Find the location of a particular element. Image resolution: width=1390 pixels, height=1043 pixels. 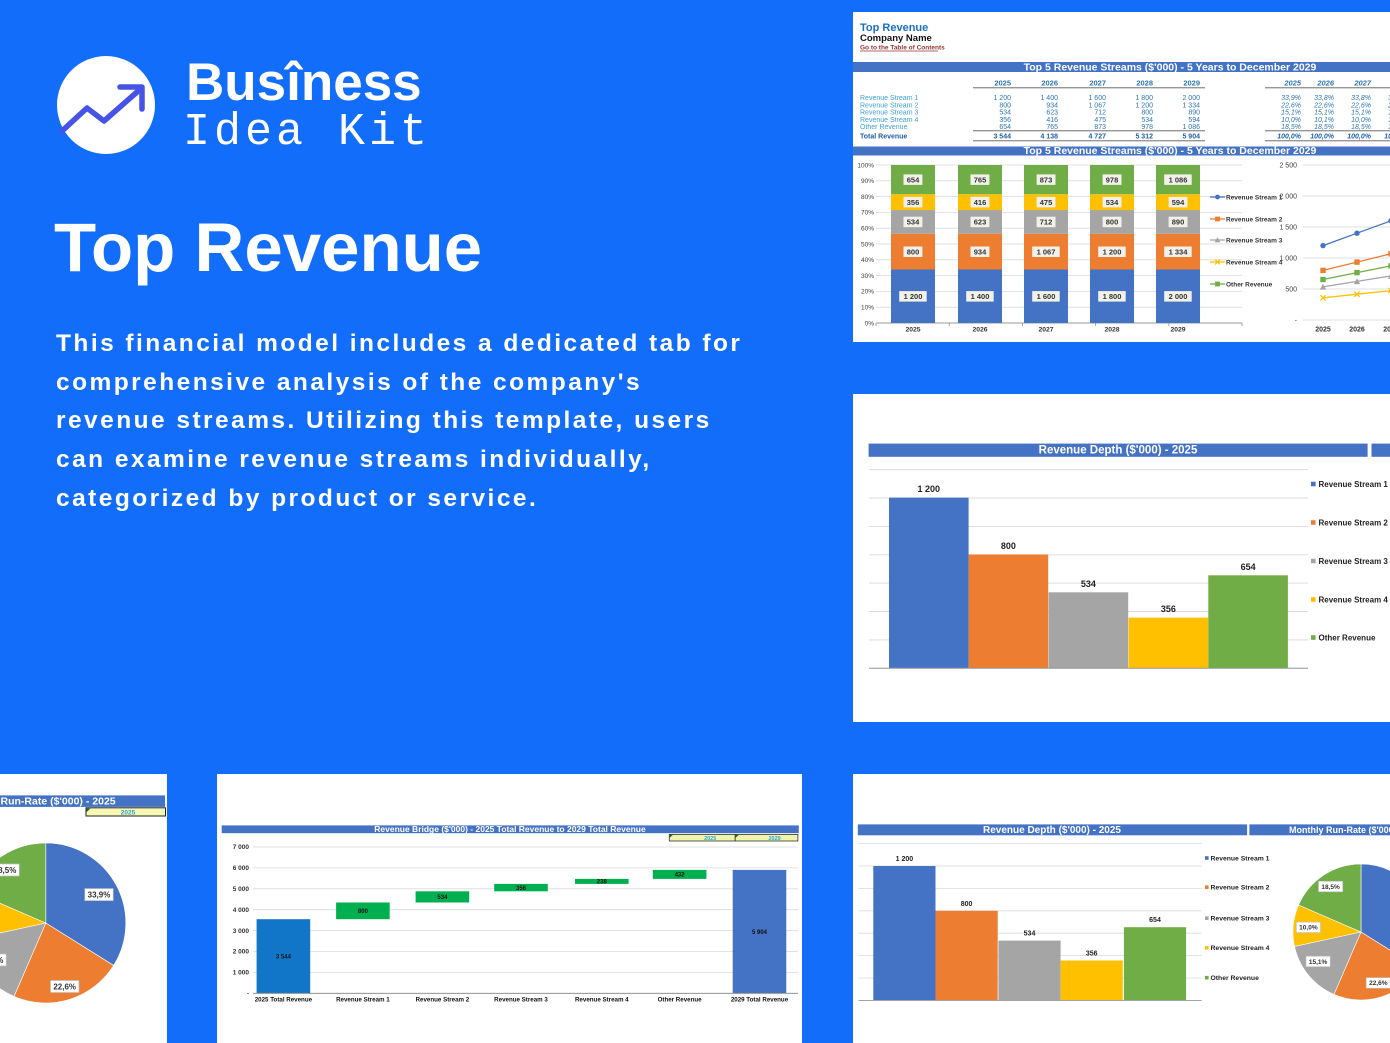

svg-text: 1 600 is located at coordinates (1097, 98).